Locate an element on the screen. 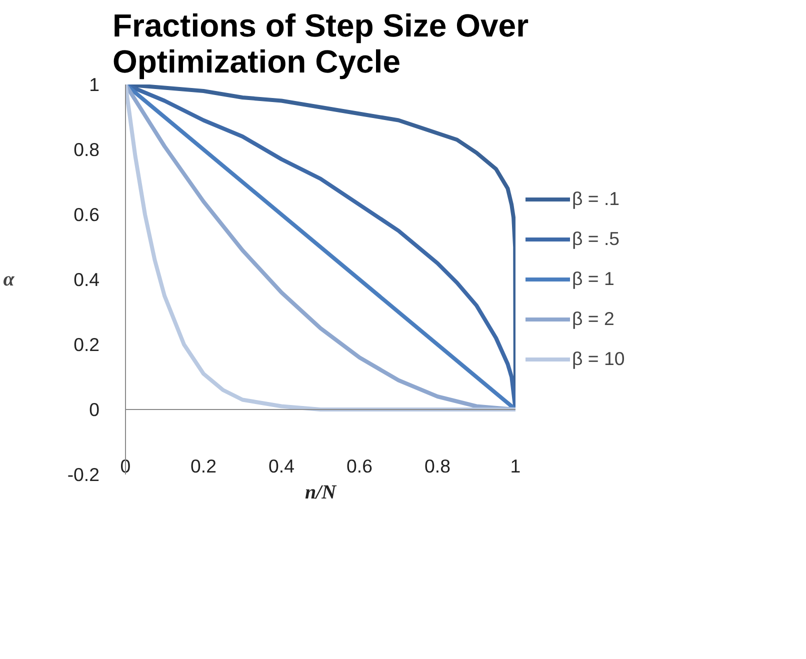 This screenshot has width=806, height=659. y-tick-label: 0 is located at coordinates (94, 409).